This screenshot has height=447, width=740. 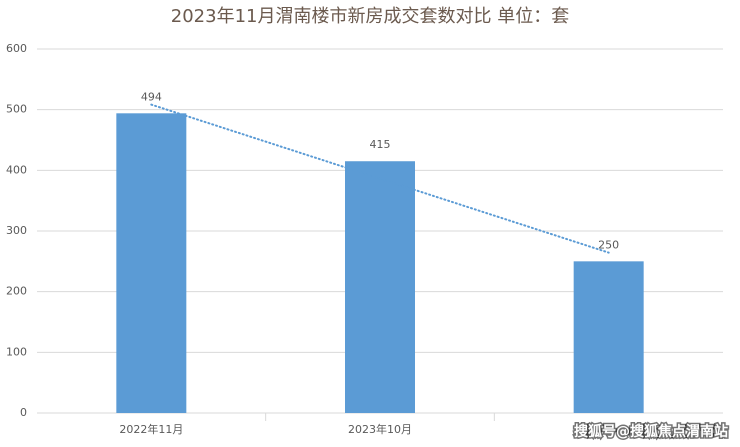 I want to click on x-tick-label: 2022年11月, so click(x=151, y=429).